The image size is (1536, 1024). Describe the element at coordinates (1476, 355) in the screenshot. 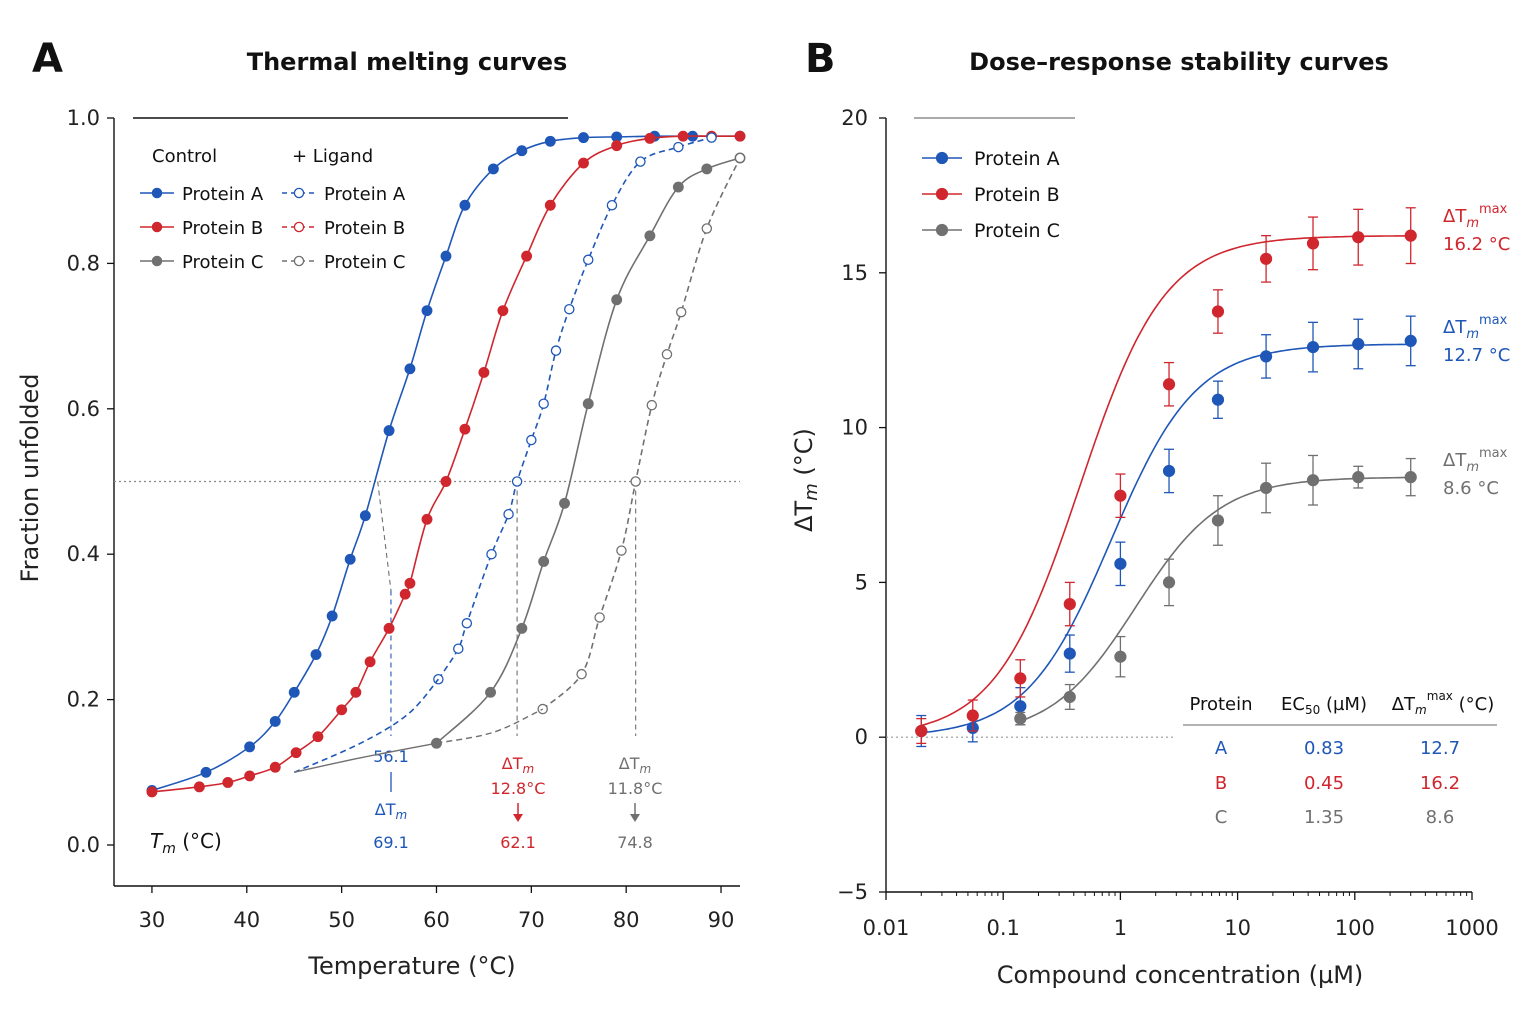

I see `max-value-a: 12.7 °C` at that location.